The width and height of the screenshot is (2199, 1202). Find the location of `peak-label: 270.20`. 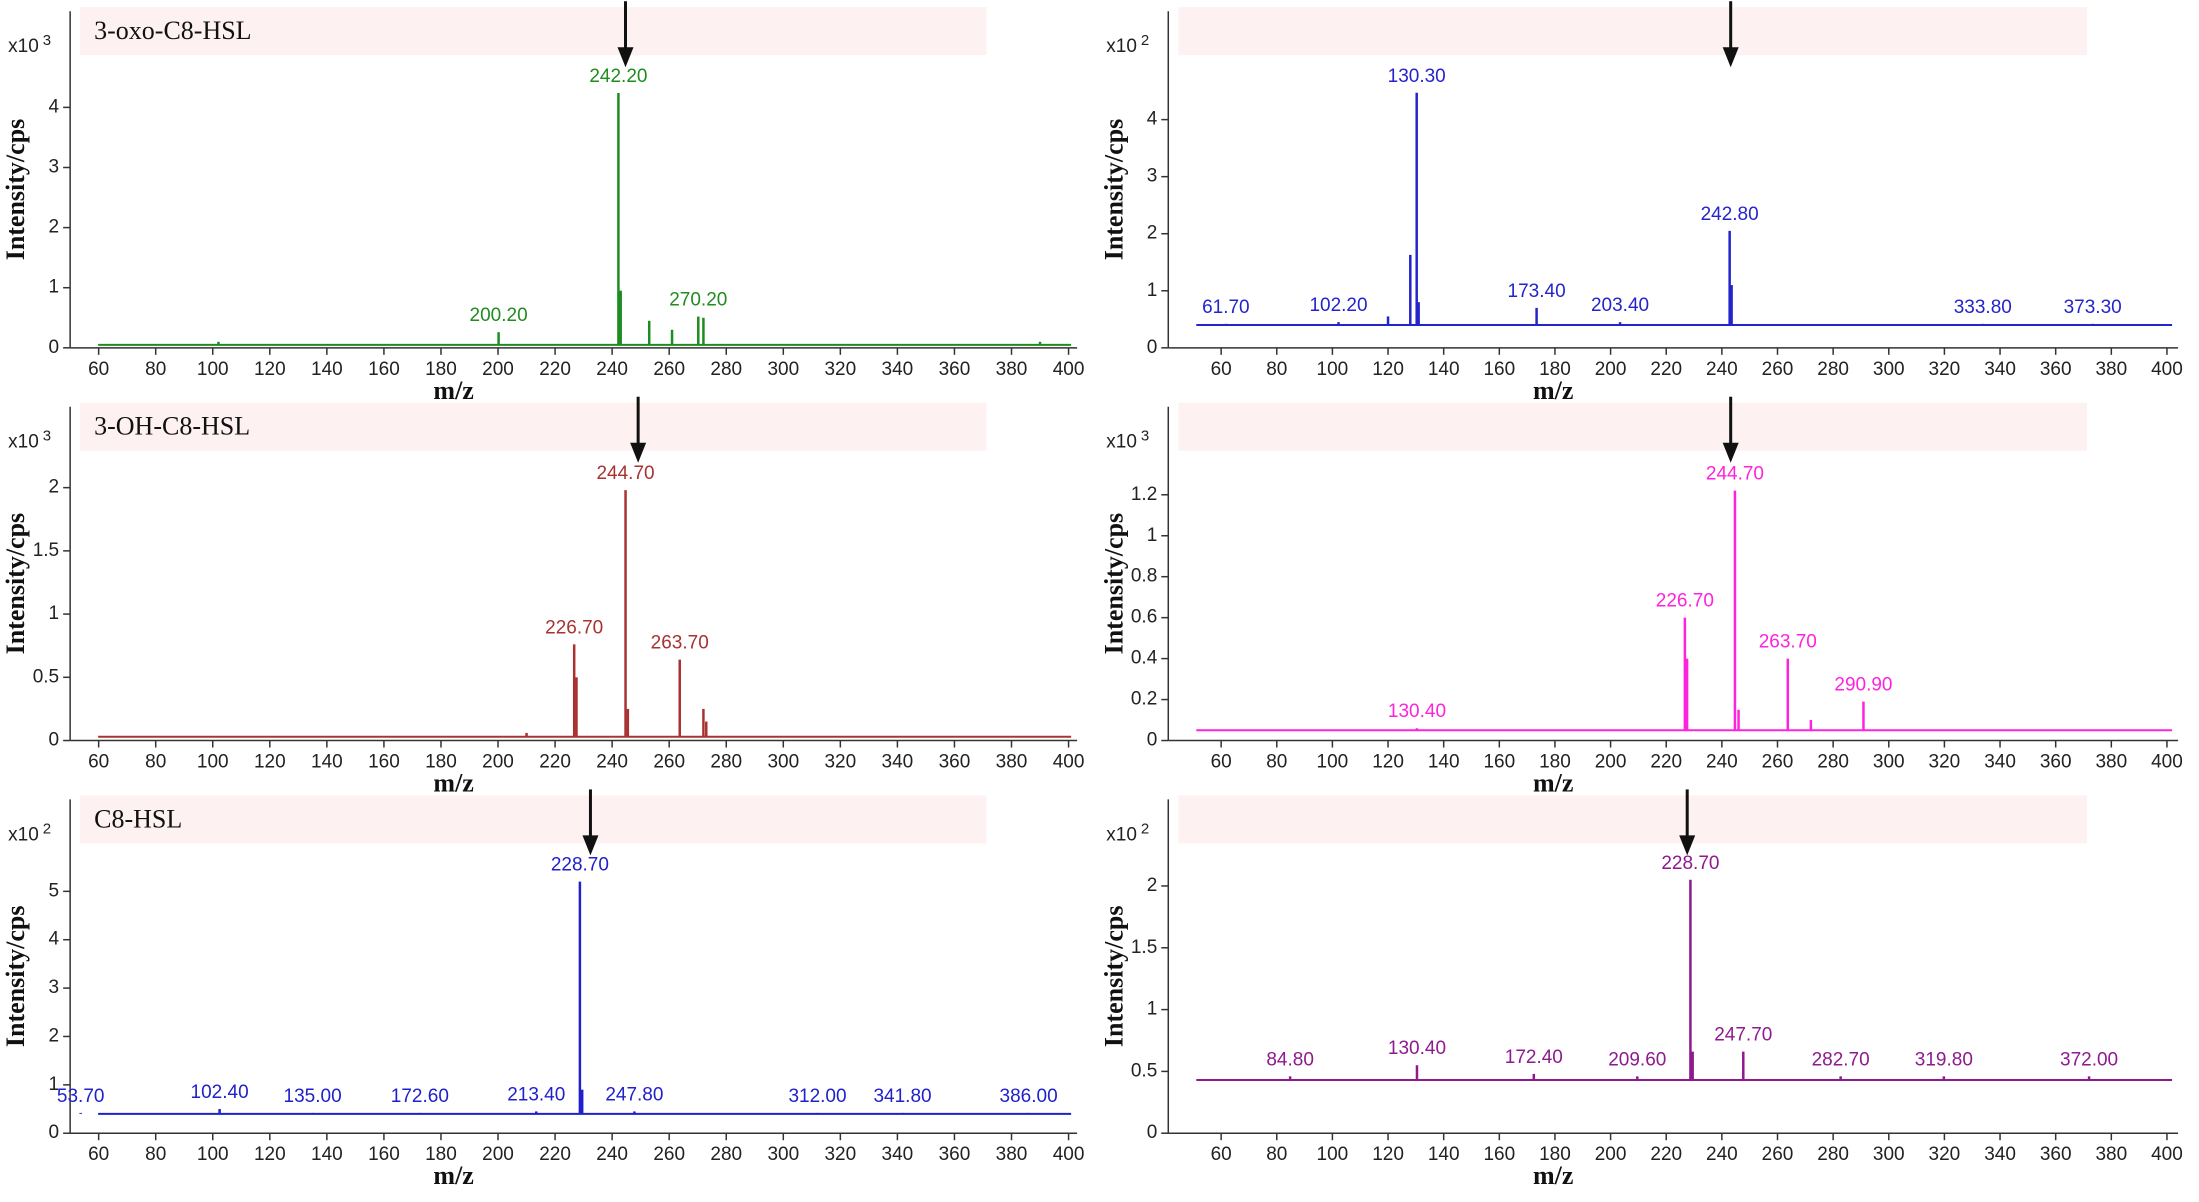

peak-label: 270.20 is located at coordinates (698, 300).